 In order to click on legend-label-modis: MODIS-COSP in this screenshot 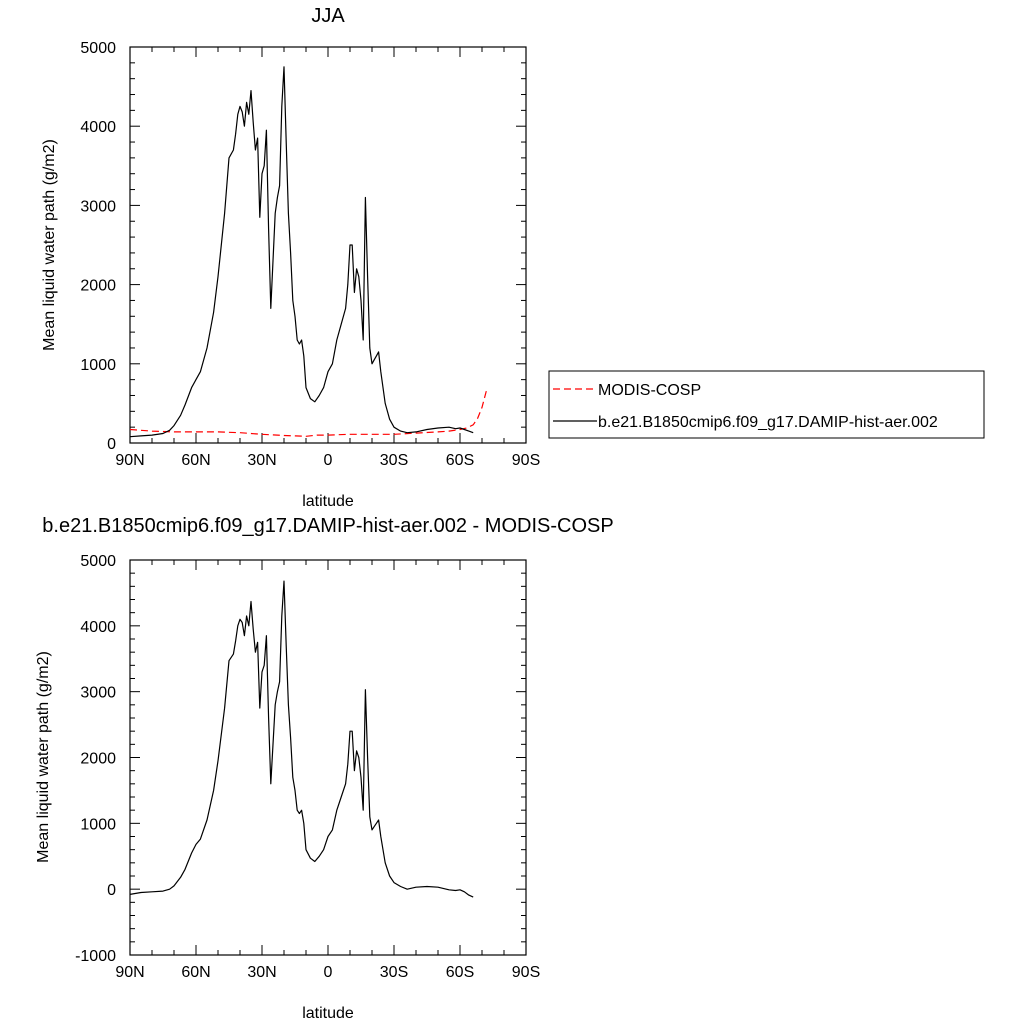, I will do `click(649, 390)`.